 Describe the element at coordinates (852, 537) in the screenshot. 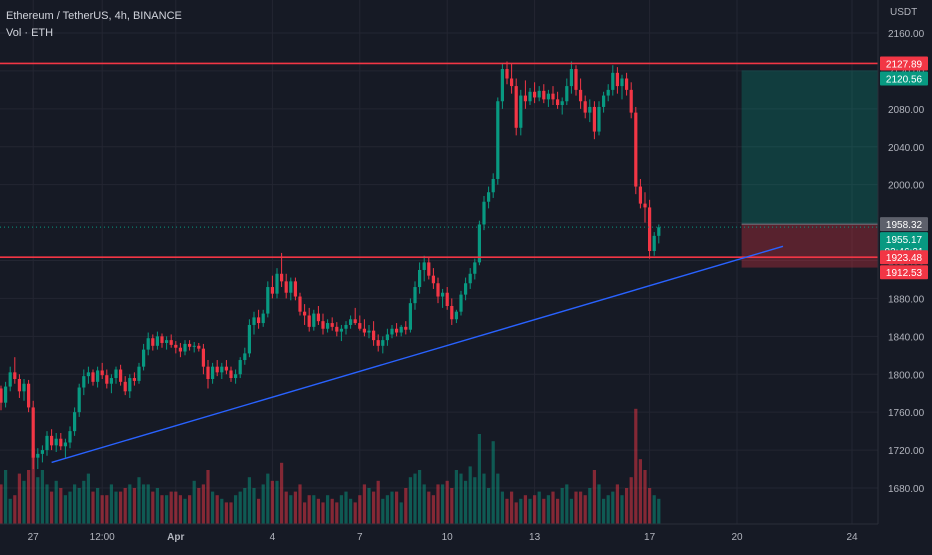

I see `time-tick-label: 24` at that location.